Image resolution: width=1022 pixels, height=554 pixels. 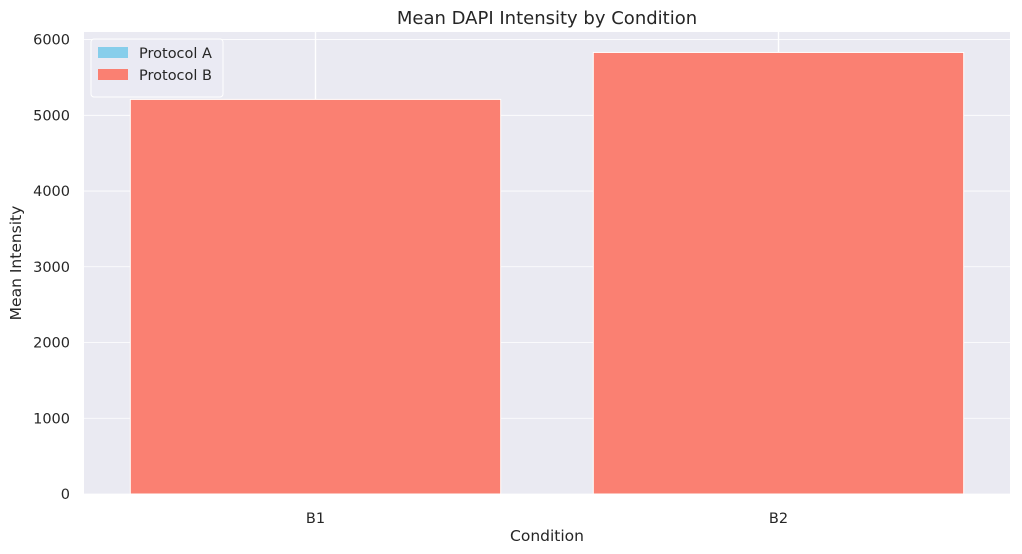 What do you see at coordinates (51, 41) in the screenshot?
I see `y-tick-label: 6000` at bounding box center [51, 41].